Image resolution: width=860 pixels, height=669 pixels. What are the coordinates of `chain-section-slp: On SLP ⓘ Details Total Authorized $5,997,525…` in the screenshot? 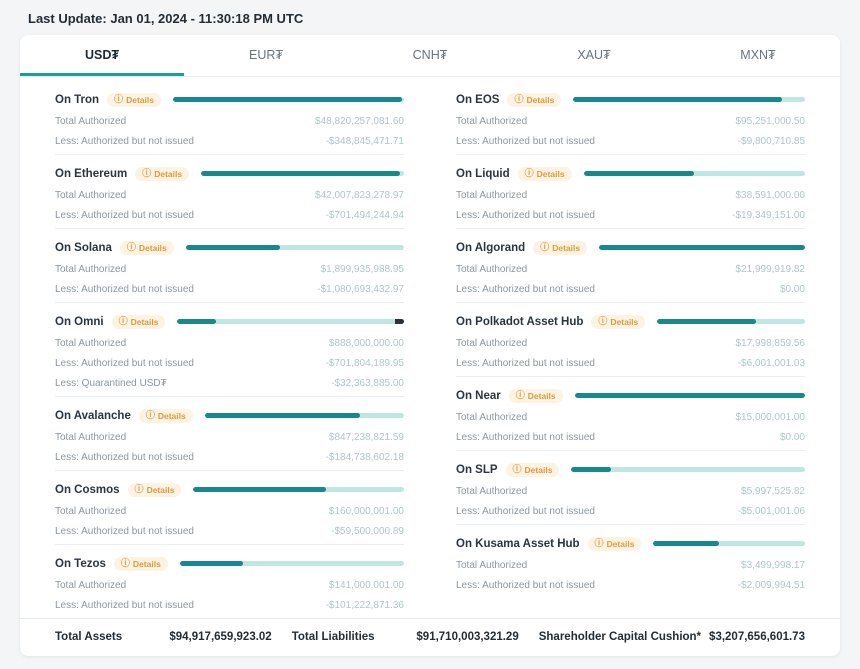 It's located at (630, 487).